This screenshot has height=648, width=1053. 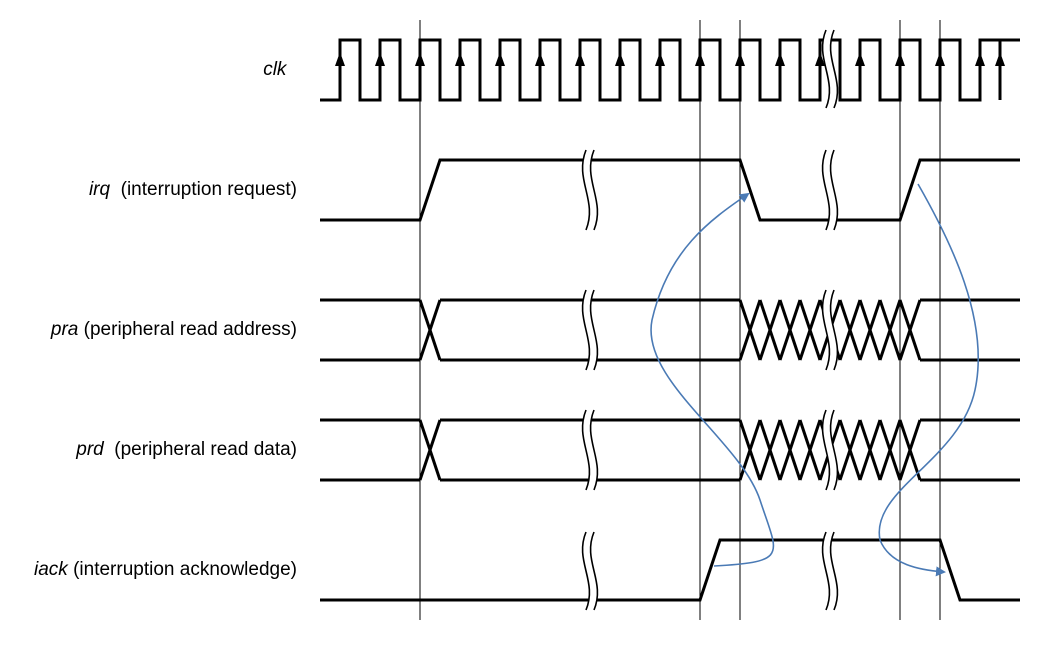 I want to click on signal-desc-pra: (peripheral read address), so click(x=190, y=329).